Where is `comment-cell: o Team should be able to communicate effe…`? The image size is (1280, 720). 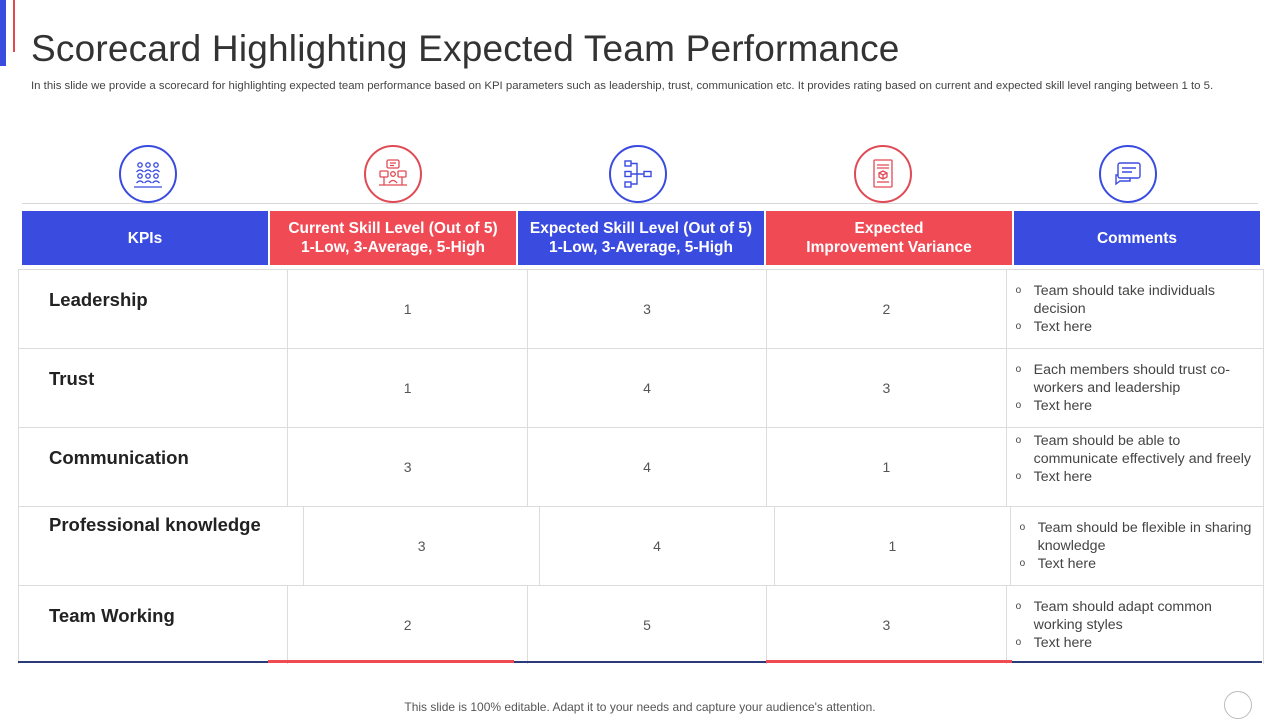
comment-cell: o Team should be able to communicate effe… is located at coordinates (1135, 467).